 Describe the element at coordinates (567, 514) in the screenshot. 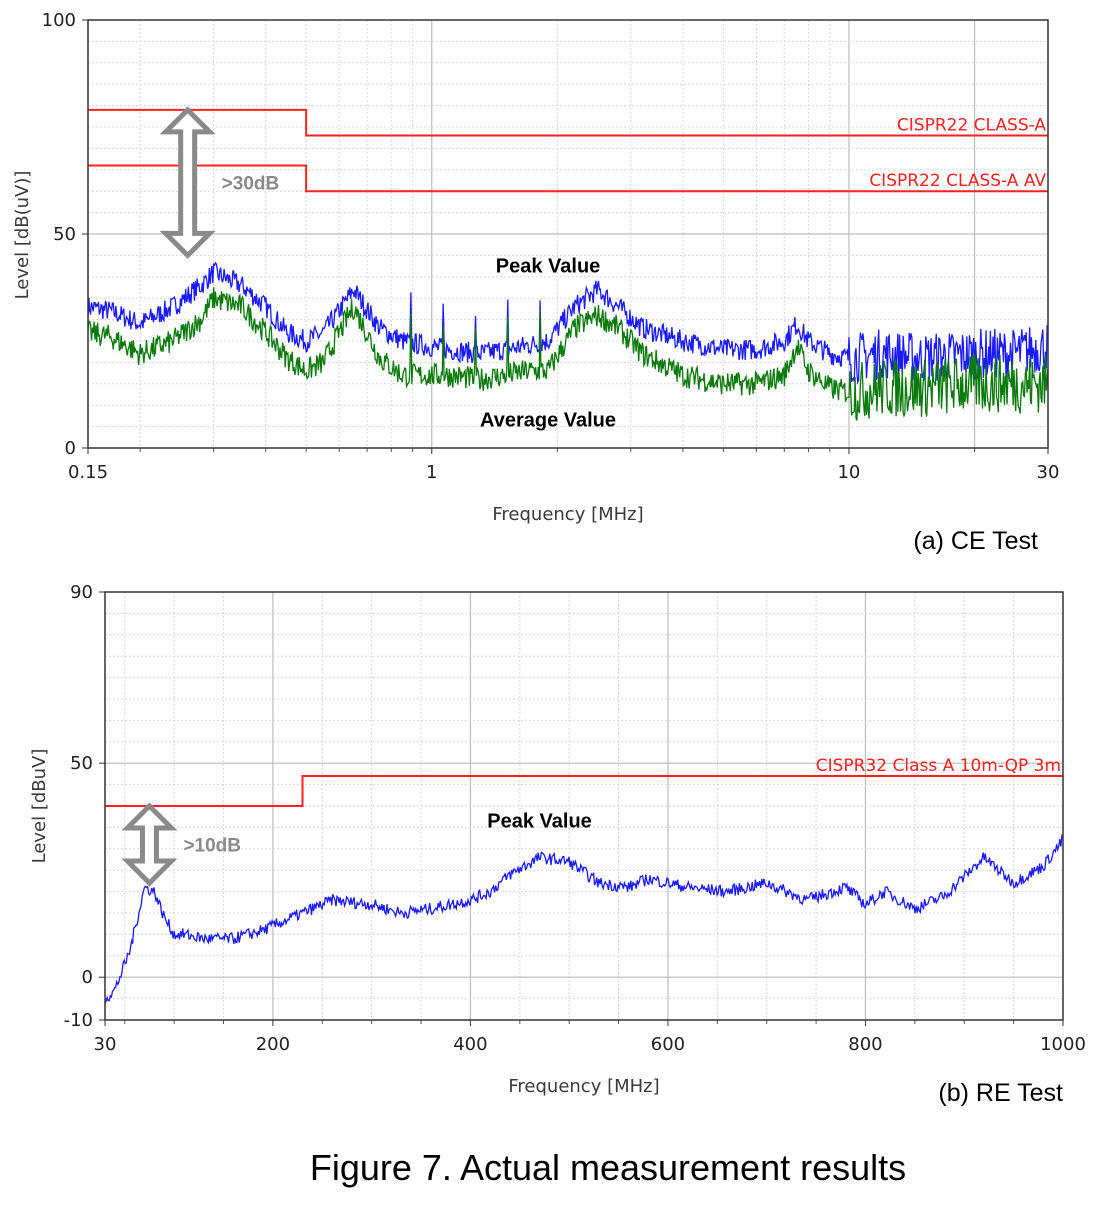

I see `ce-x-axis-label: Frequency [MHz]` at that location.